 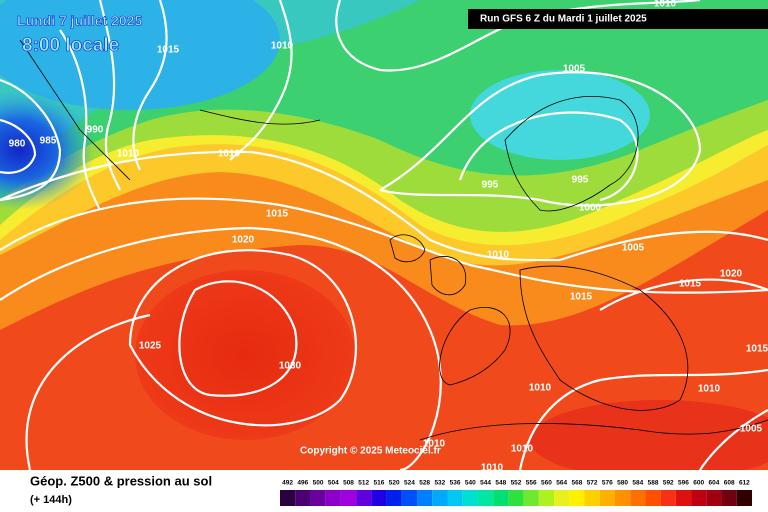 What do you see at coordinates (287, 483) in the screenshot?
I see `scale-label: 492` at bounding box center [287, 483].